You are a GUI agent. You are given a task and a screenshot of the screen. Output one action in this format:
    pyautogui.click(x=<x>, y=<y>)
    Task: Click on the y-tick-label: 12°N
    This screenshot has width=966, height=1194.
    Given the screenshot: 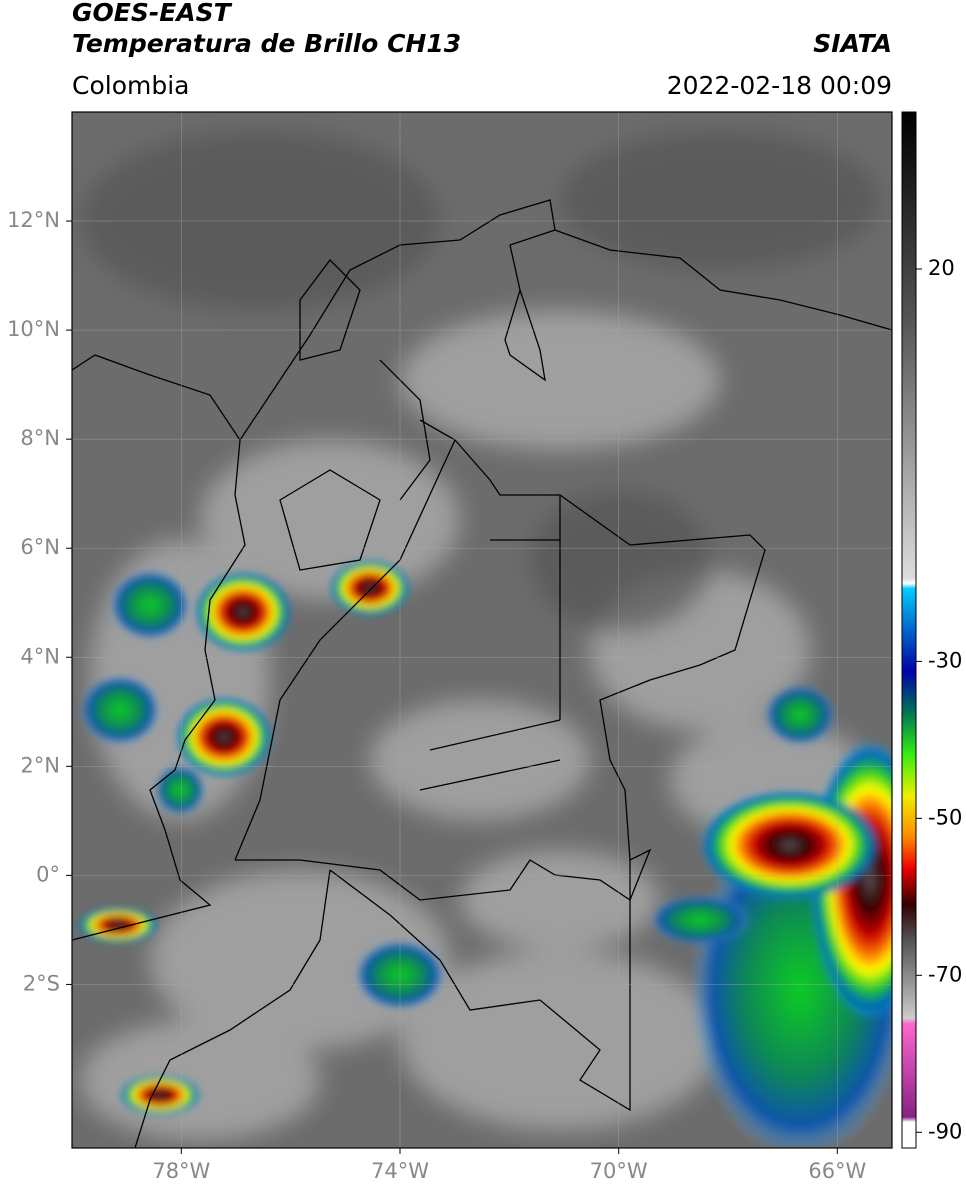 What is the action you would take?
    pyautogui.click(x=33, y=220)
    